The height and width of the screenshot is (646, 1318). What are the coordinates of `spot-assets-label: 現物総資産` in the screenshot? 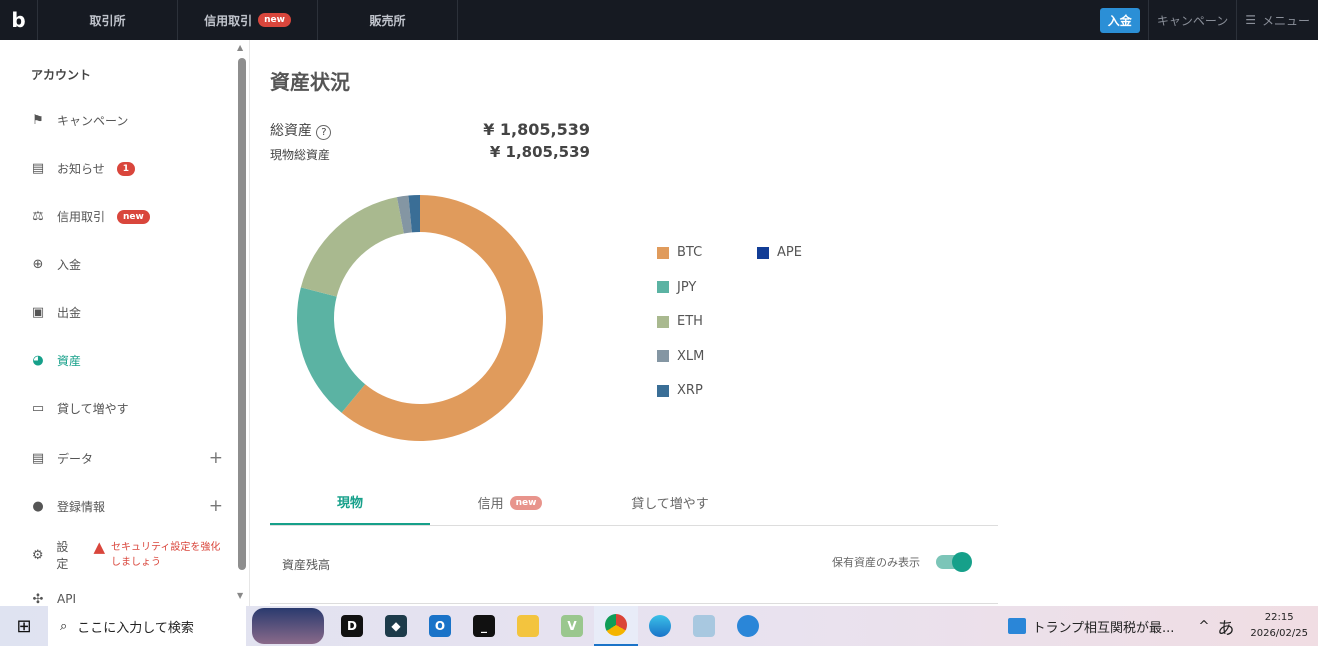 It's located at (300, 155).